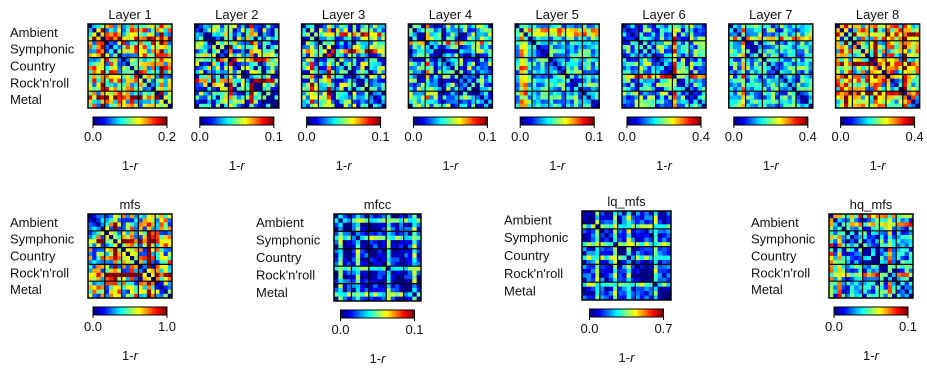  What do you see at coordinates (378, 204) in the screenshot?
I see `heatmap-title: mfcc` at bounding box center [378, 204].